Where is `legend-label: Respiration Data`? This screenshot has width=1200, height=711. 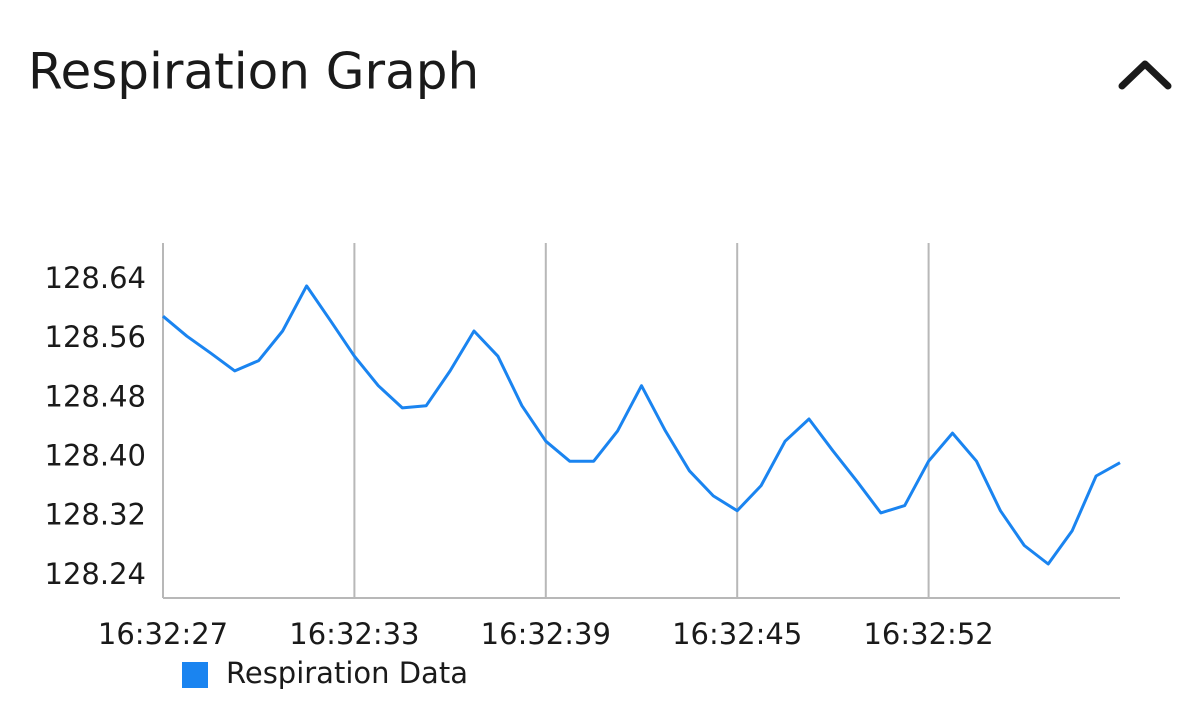 legend-label: Respiration Data is located at coordinates (347, 673).